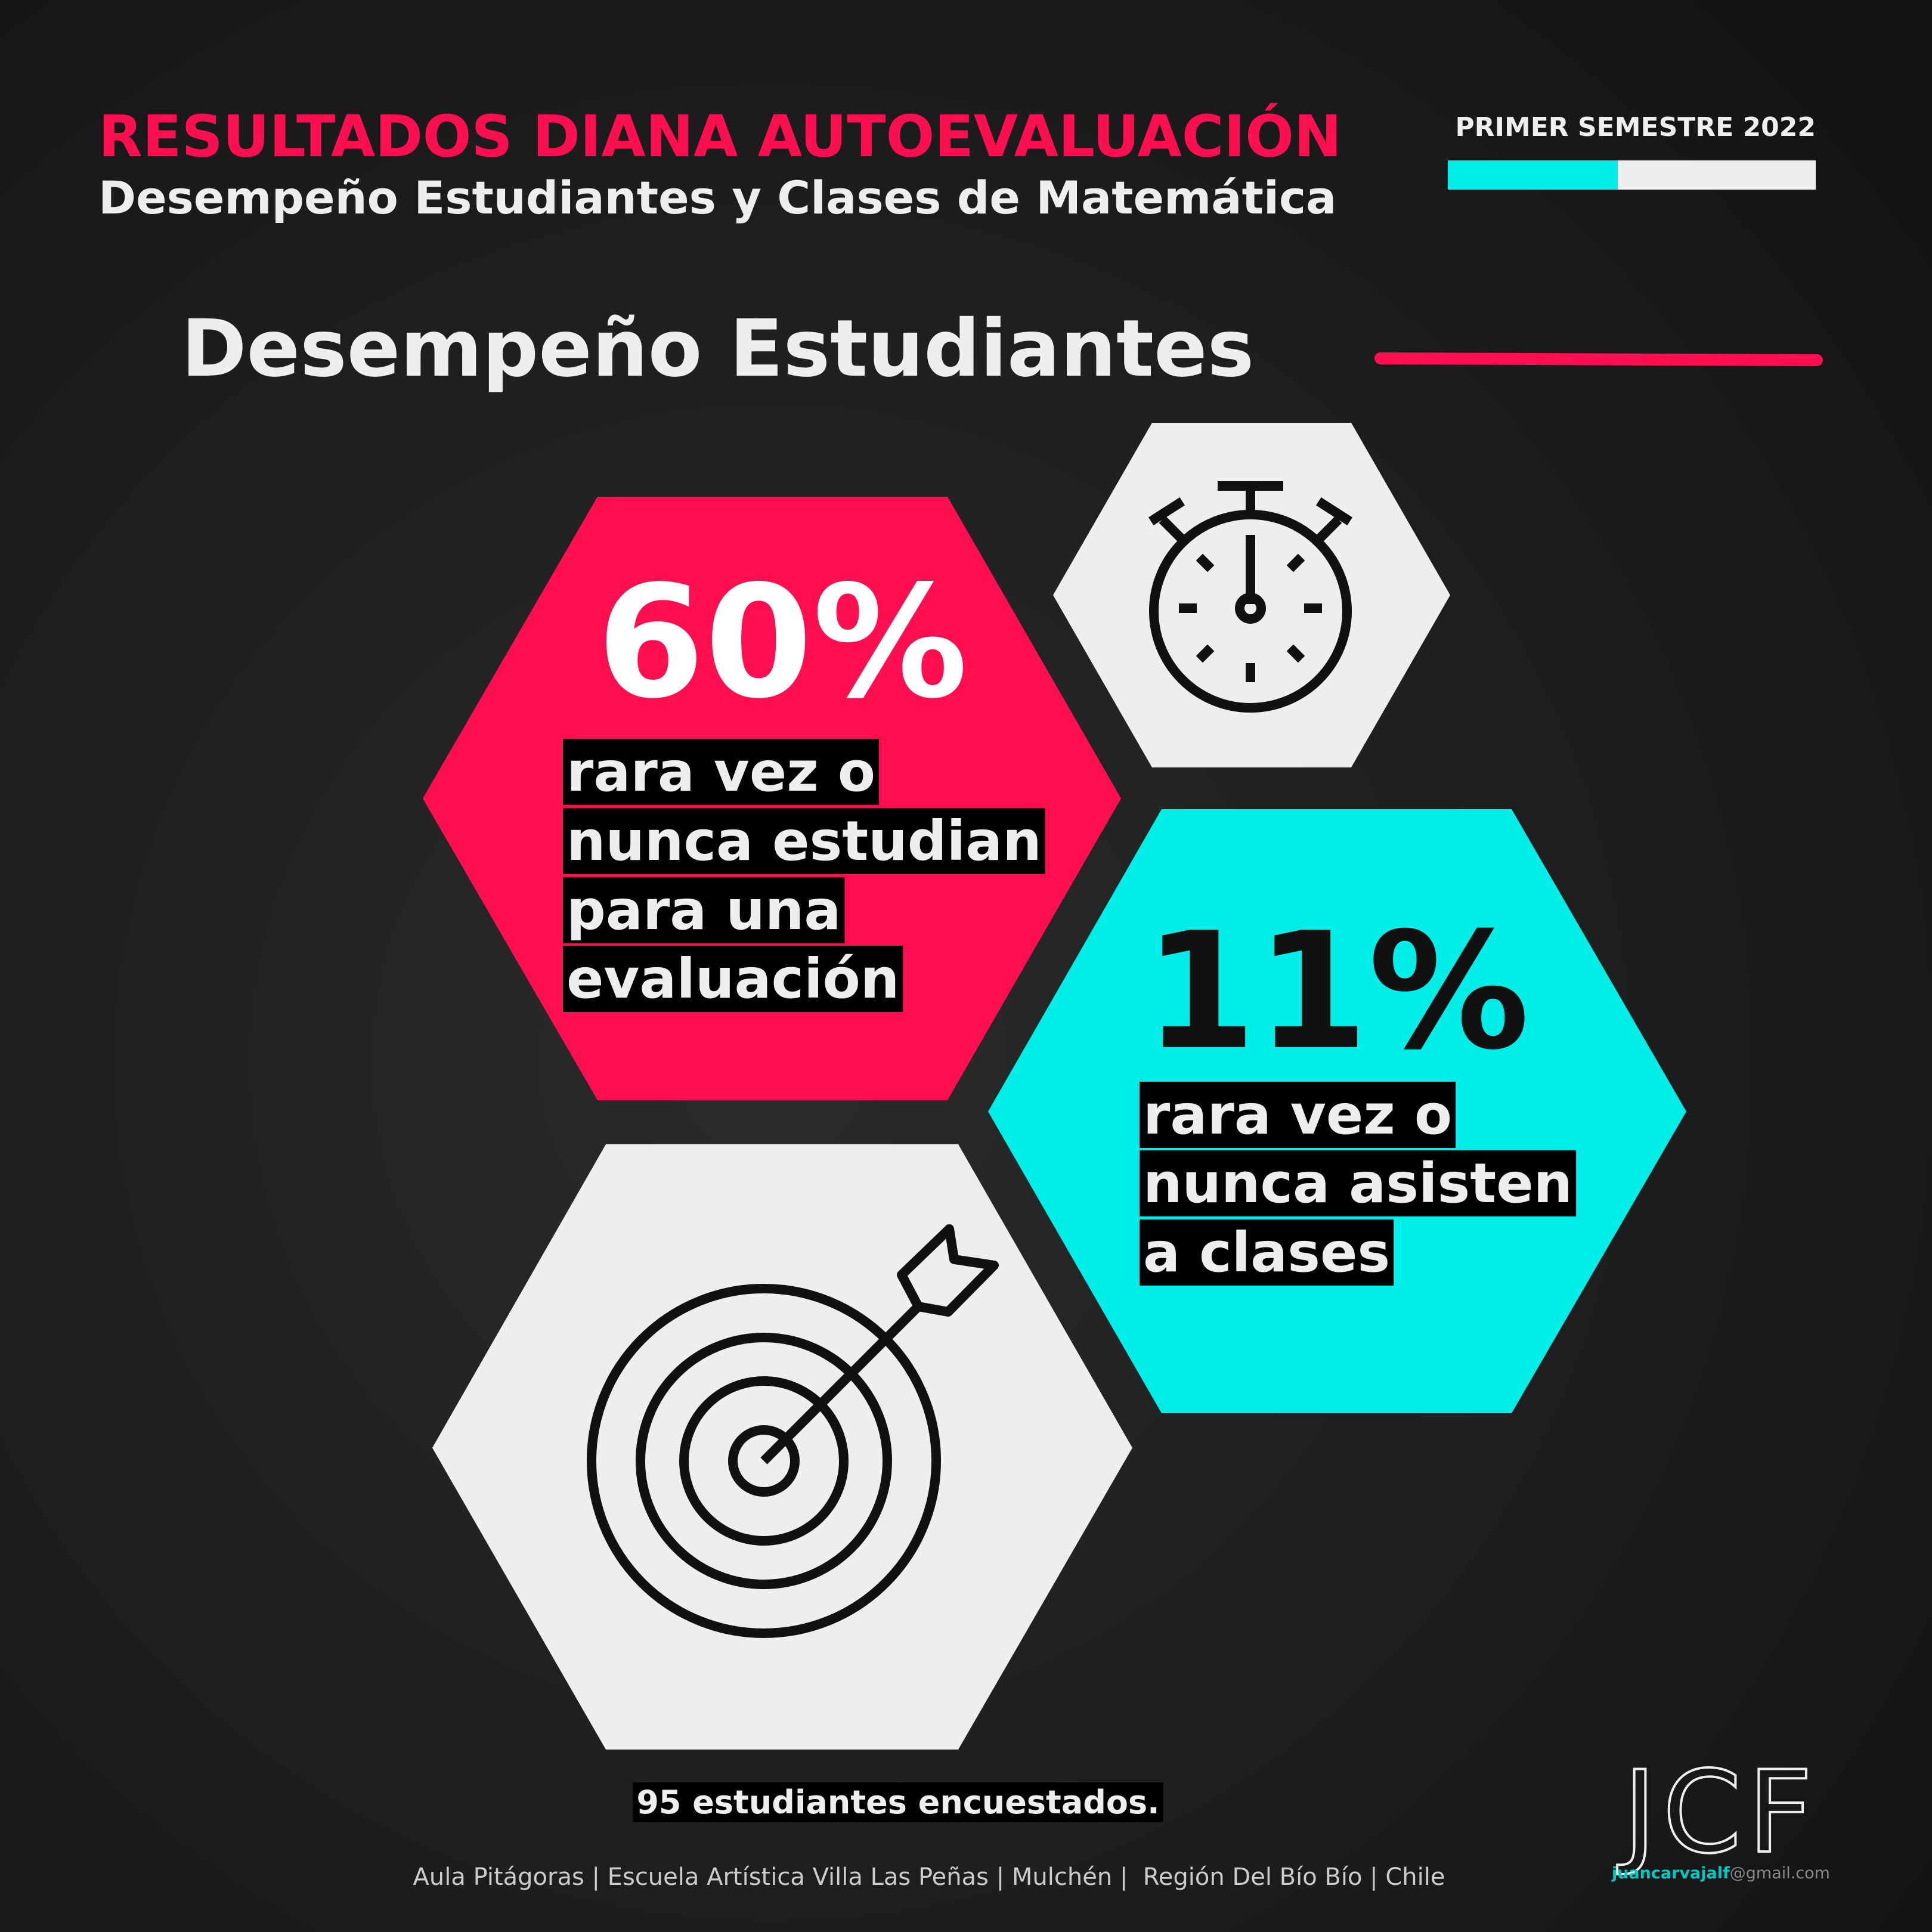  I want to click on logo-email: juancarvajalf@gmail.com, so click(1721, 1873).